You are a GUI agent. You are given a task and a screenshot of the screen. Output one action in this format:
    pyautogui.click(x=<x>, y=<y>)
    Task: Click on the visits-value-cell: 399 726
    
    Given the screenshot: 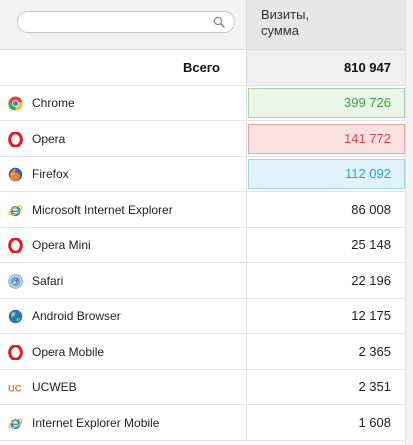 What is the action you would take?
    pyautogui.click(x=325, y=103)
    